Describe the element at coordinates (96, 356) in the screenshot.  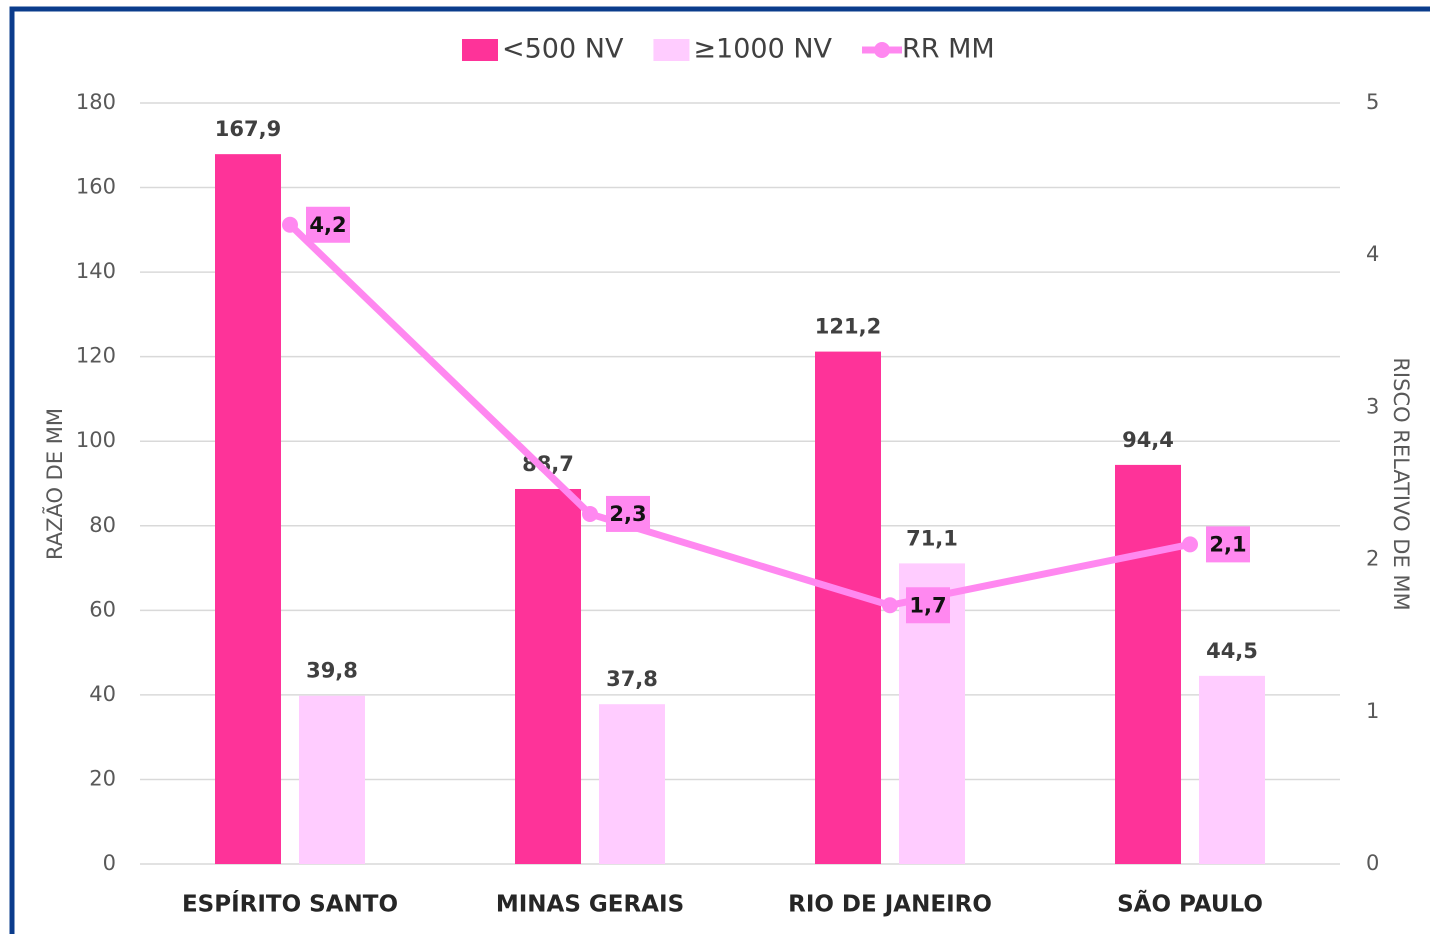
I see `y-tick-label: 120` at that location.